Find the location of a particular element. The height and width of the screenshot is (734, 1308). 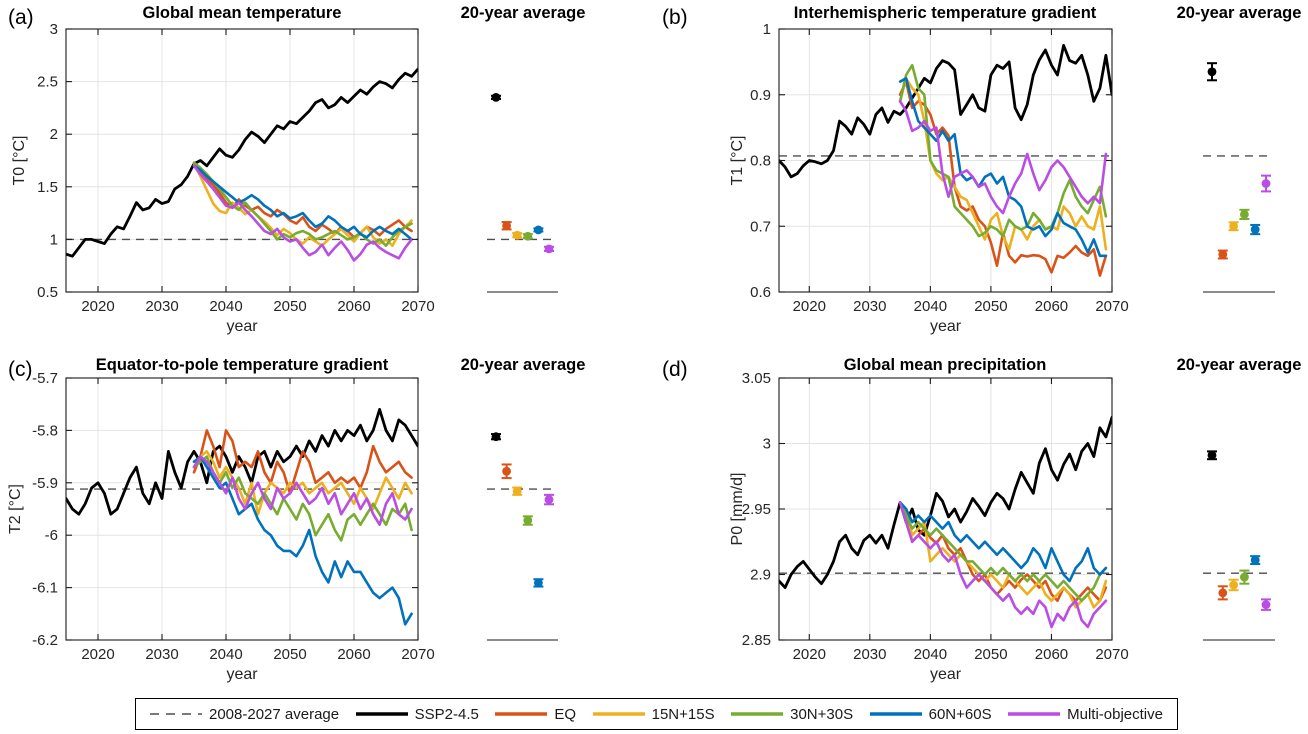

y-tick-label: -5.7 is located at coordinates (45, 378).